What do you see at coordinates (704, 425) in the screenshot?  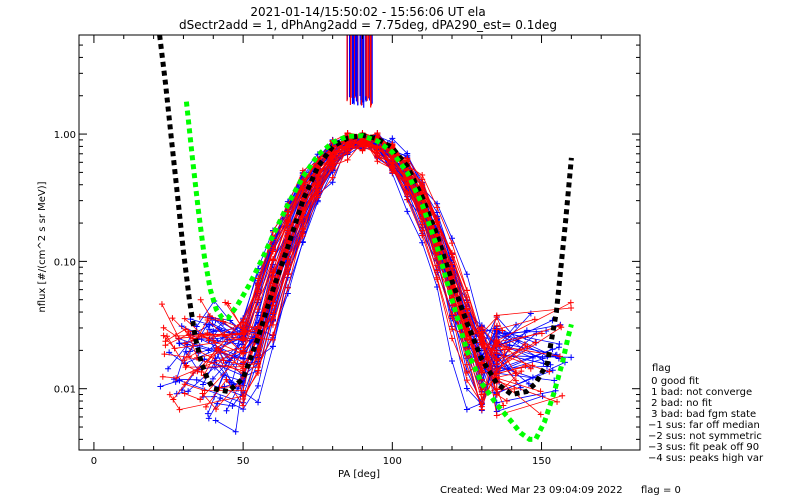 I see `flag-legend-item: −1 sus: far off median` at bounding box center [704, 425].